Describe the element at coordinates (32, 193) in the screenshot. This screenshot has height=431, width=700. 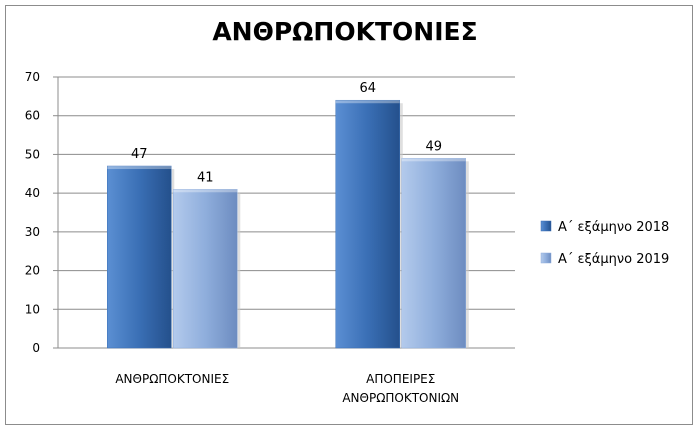
I see `y-tick-label: 40` at that location.